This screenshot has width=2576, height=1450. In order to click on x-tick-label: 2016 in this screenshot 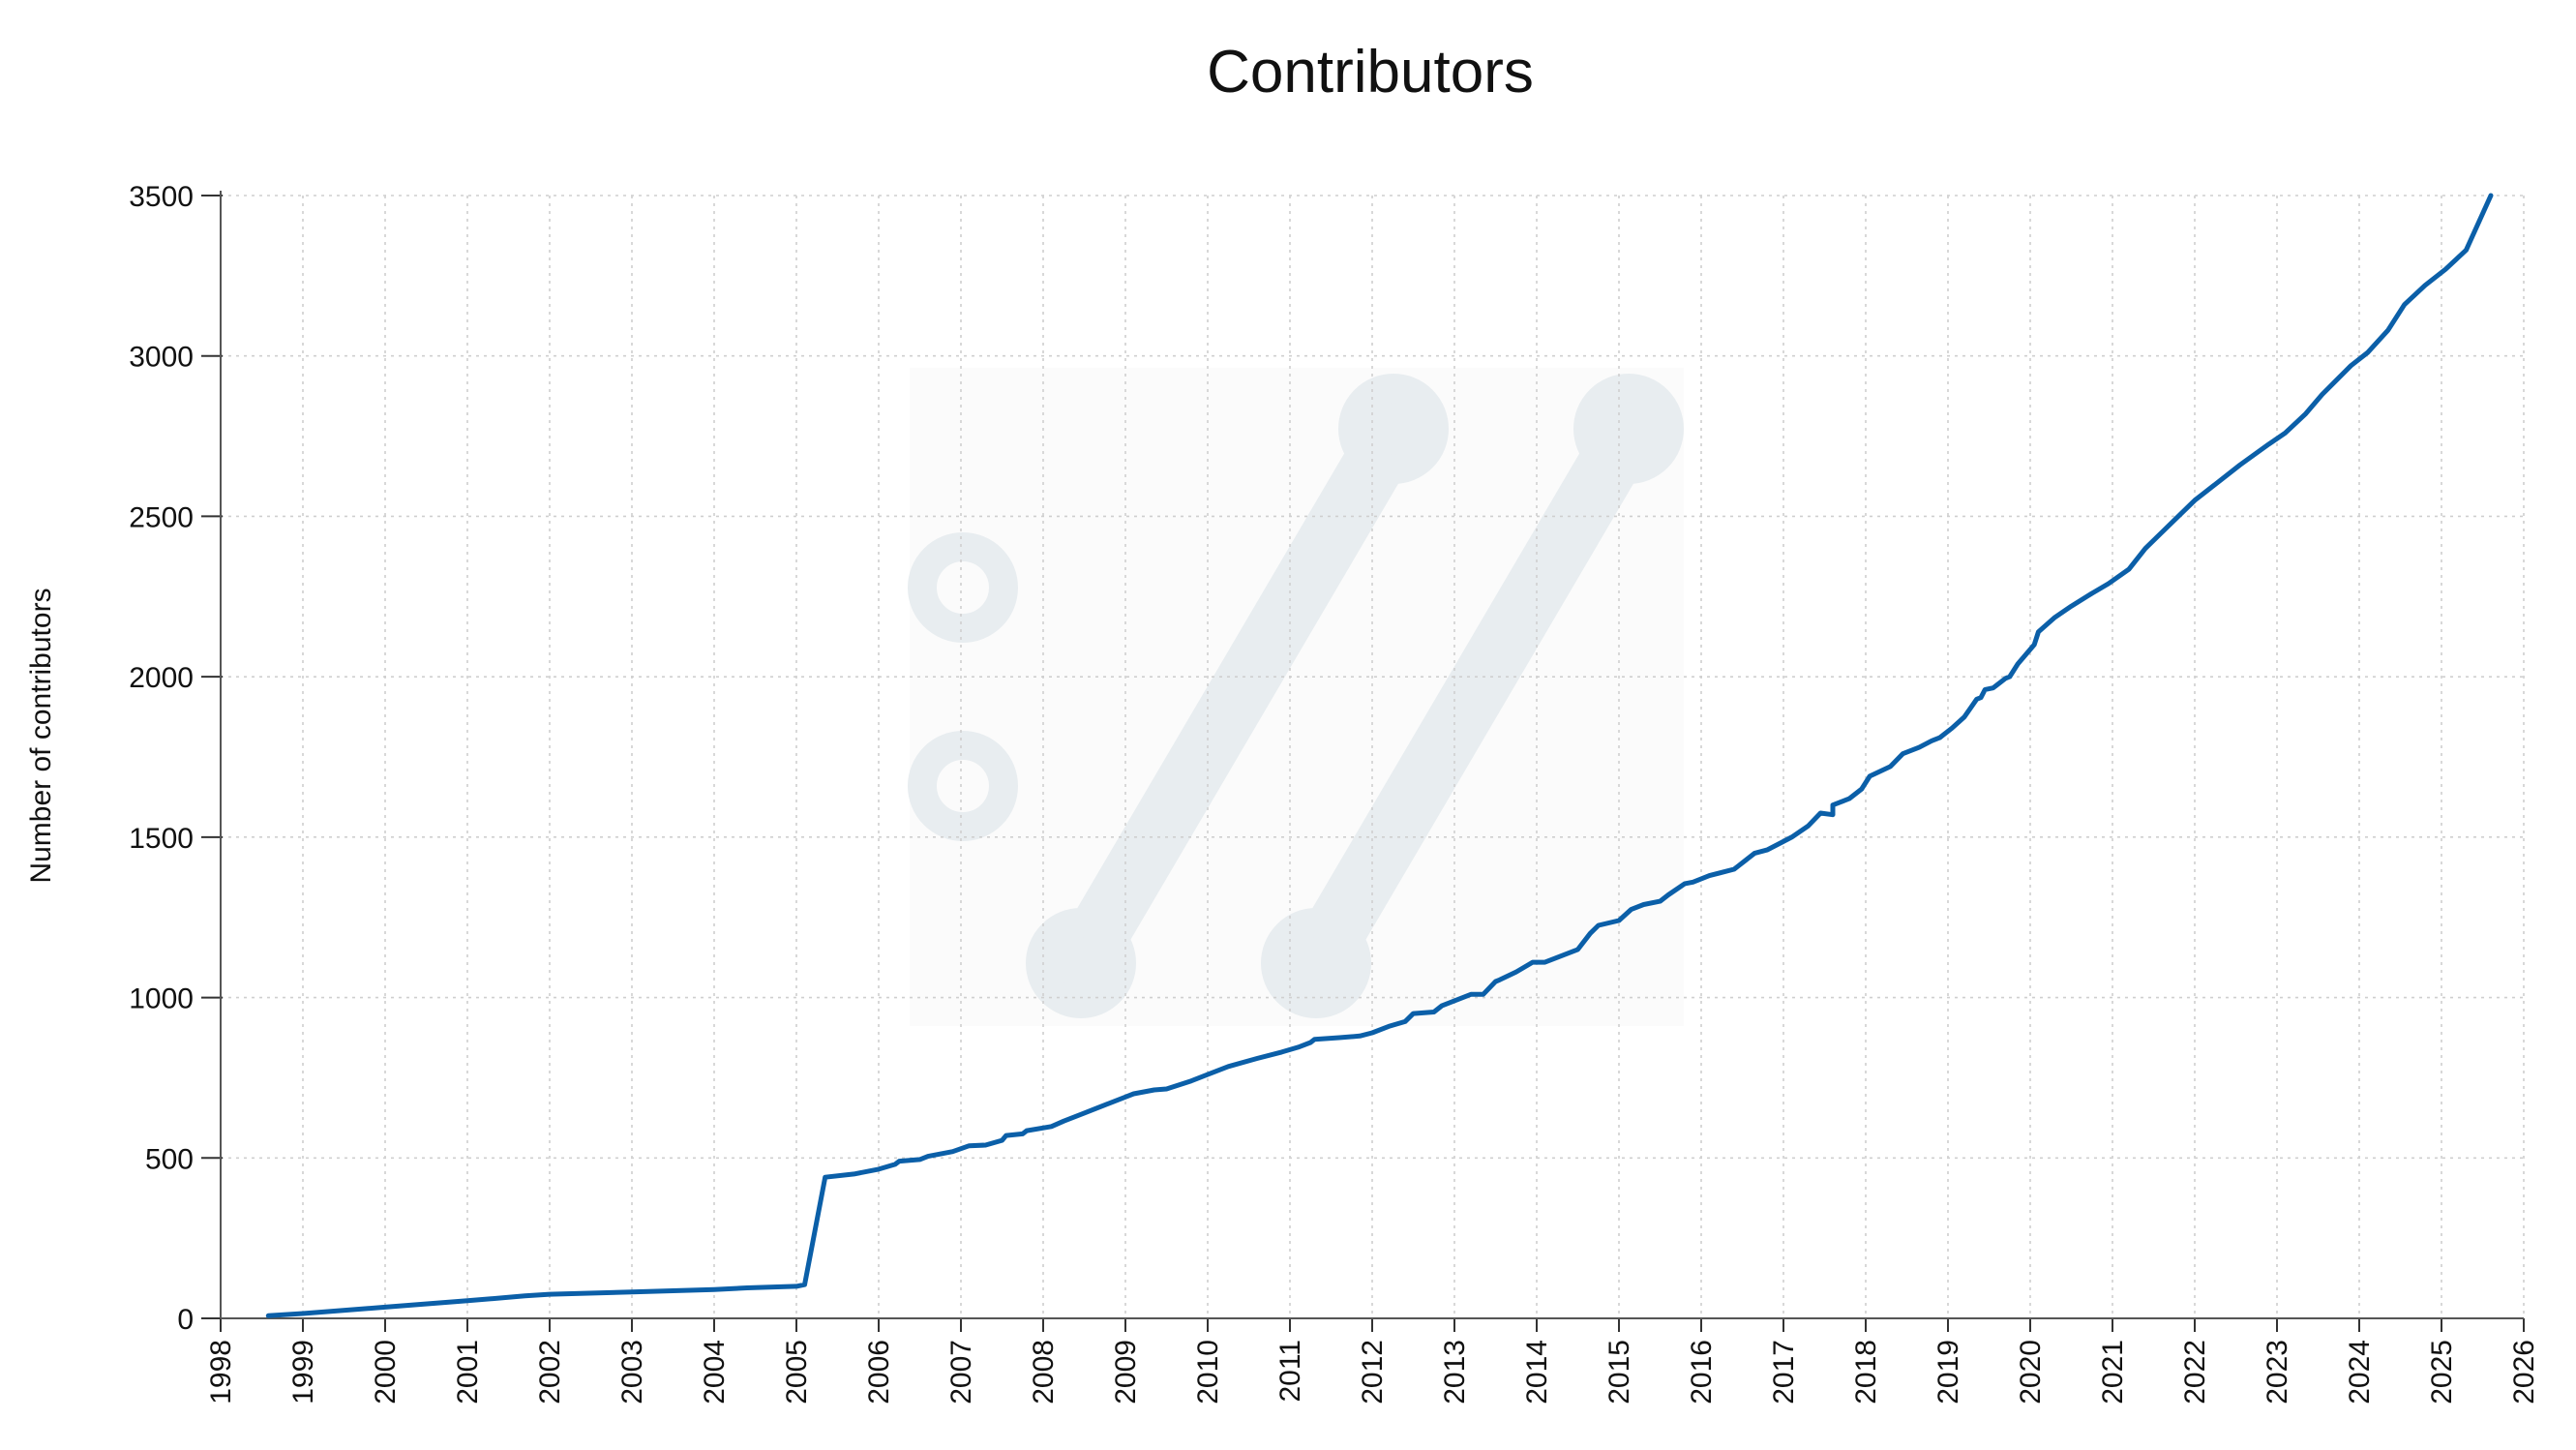, I will do `click(1702, 1372)`.